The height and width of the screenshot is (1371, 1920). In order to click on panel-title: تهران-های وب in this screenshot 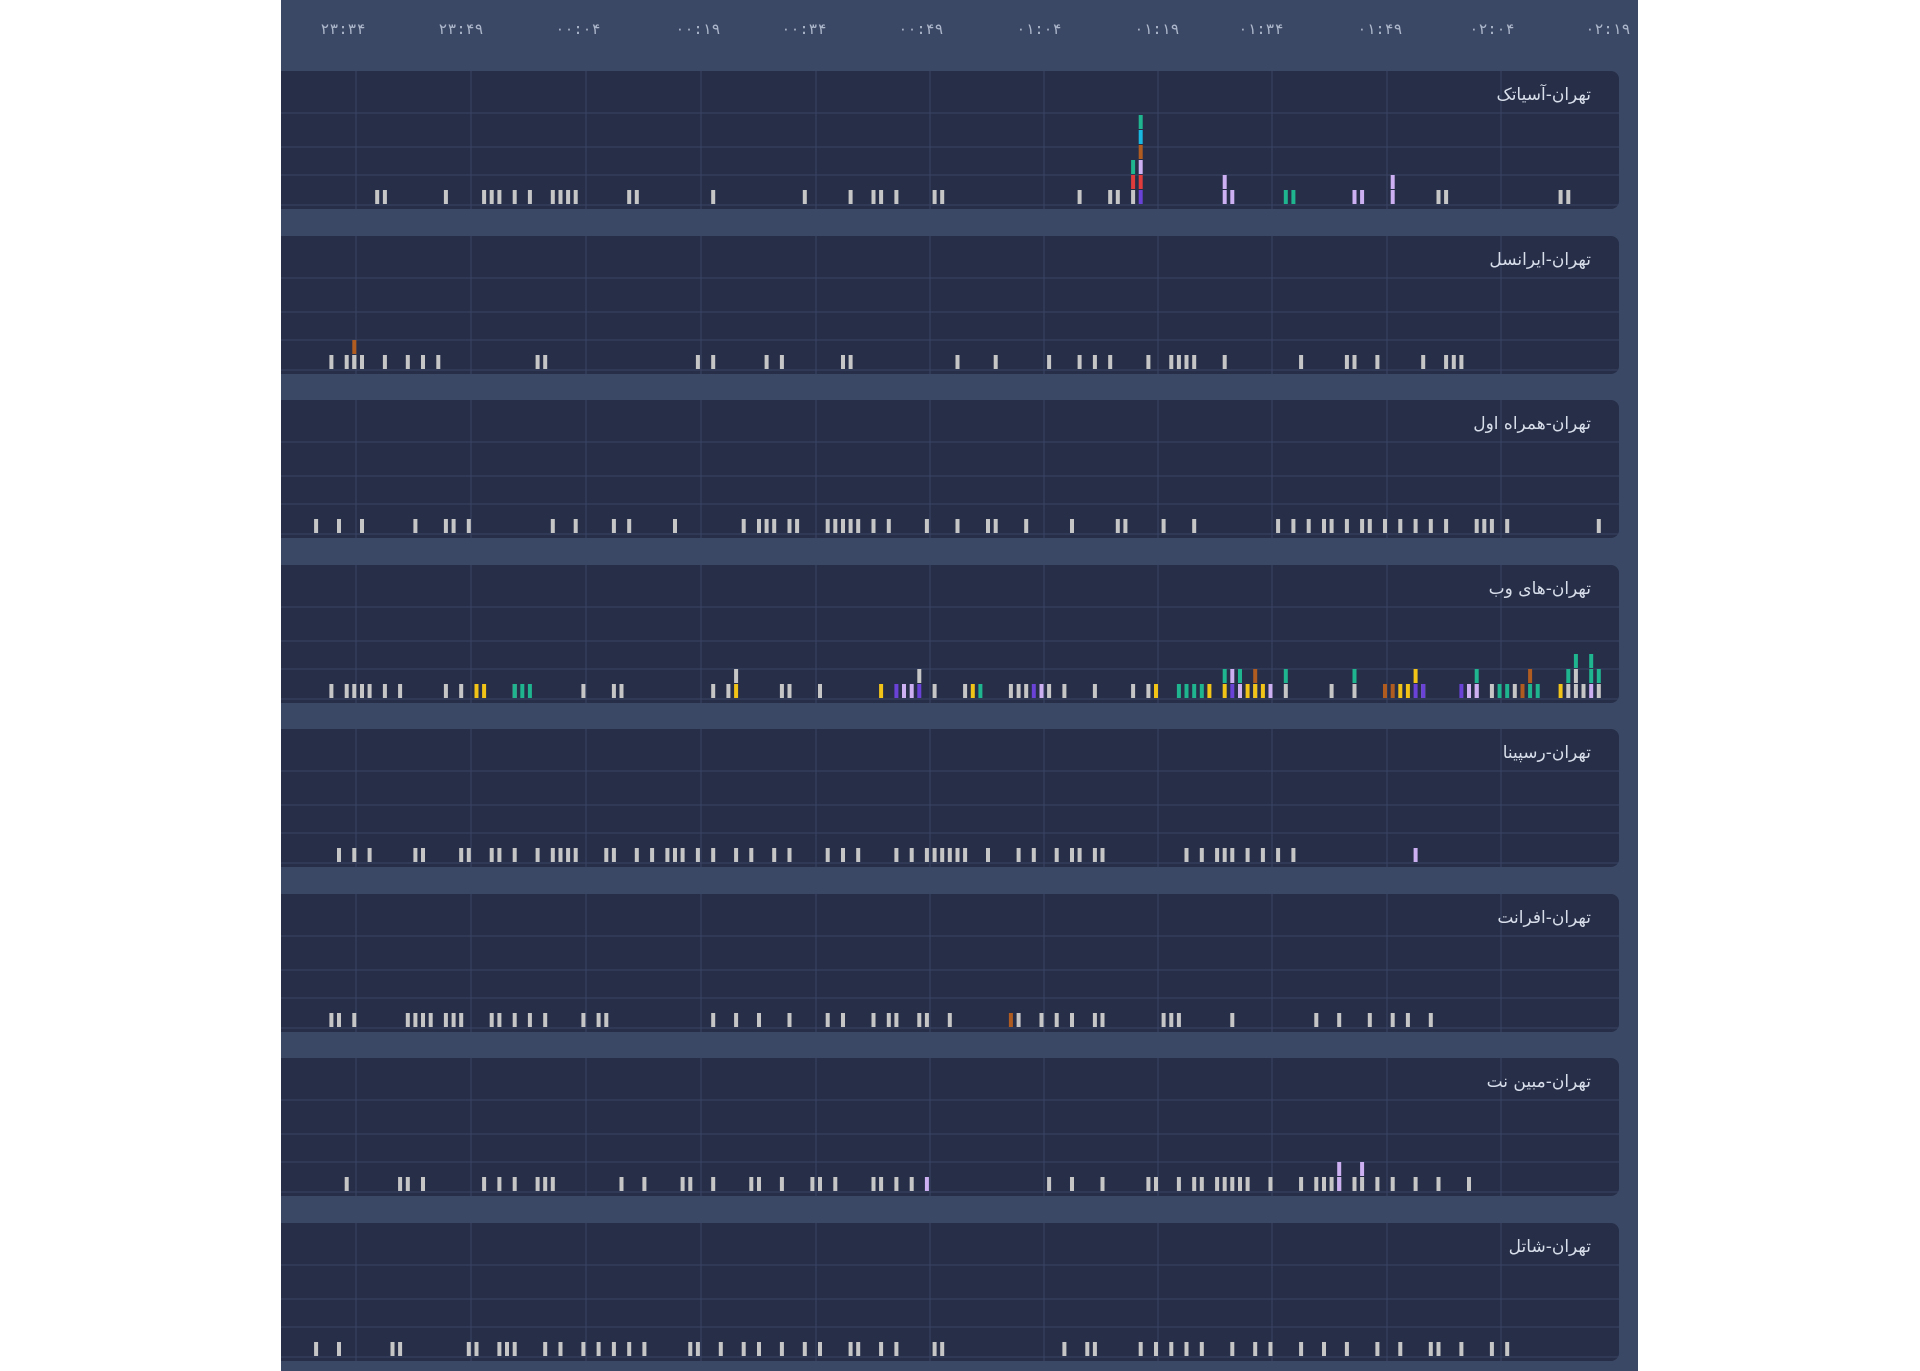, I will do `click(1539, 588)`.